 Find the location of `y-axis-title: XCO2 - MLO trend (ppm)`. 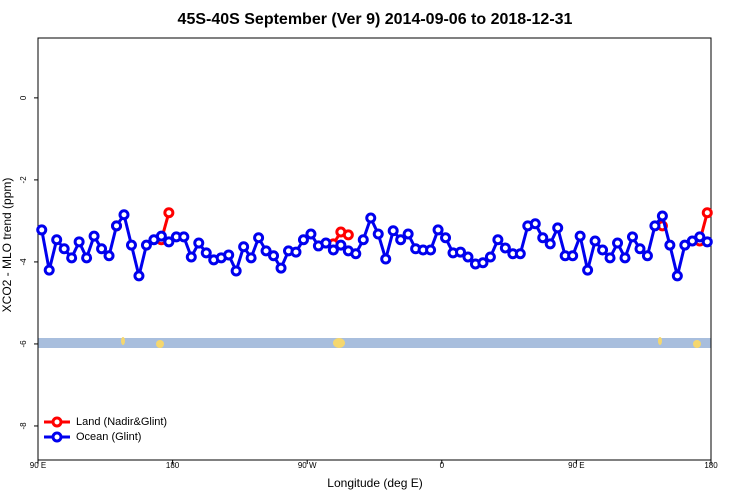

y-axis-title: XCO2 - MLO trend (ppm) is located at coordinates (7, 245).